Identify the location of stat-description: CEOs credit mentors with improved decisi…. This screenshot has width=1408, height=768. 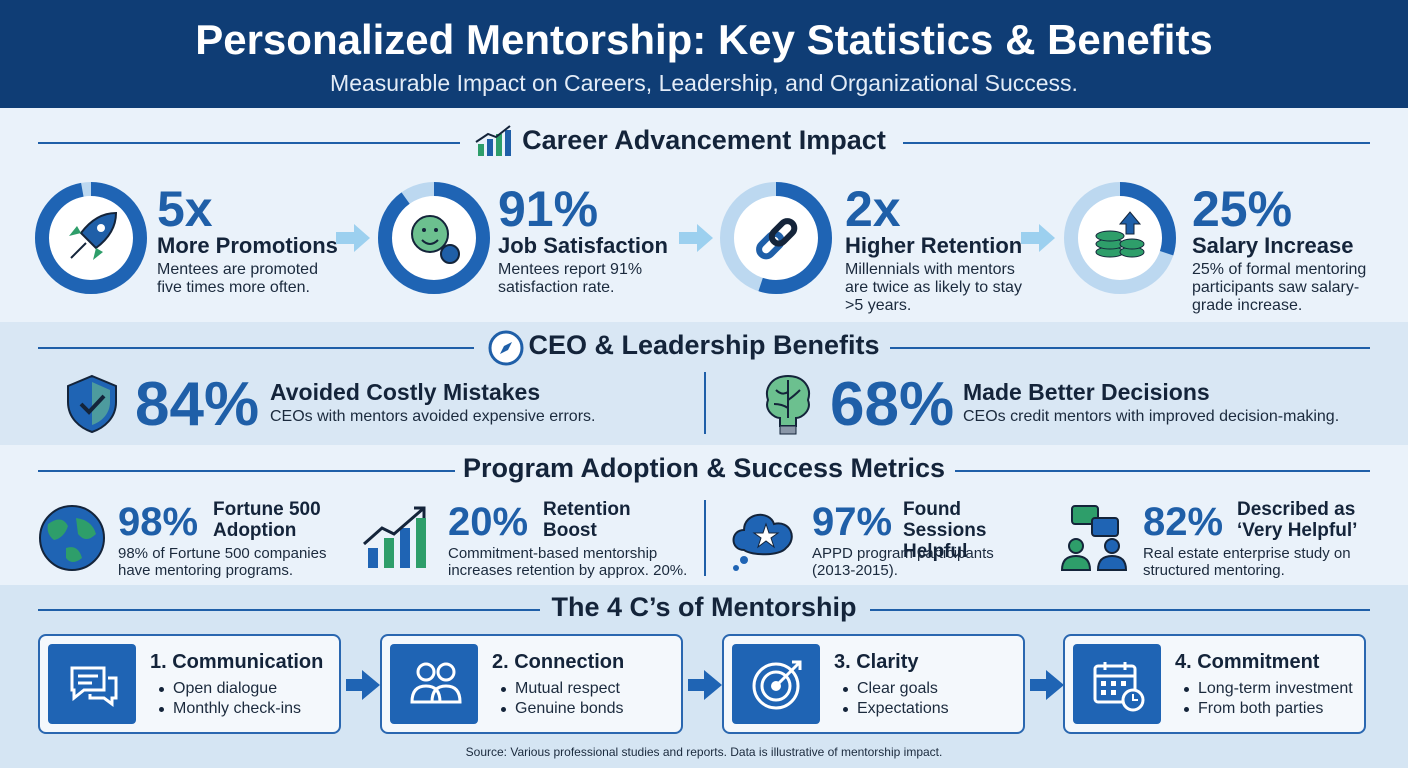
(1151, 416).